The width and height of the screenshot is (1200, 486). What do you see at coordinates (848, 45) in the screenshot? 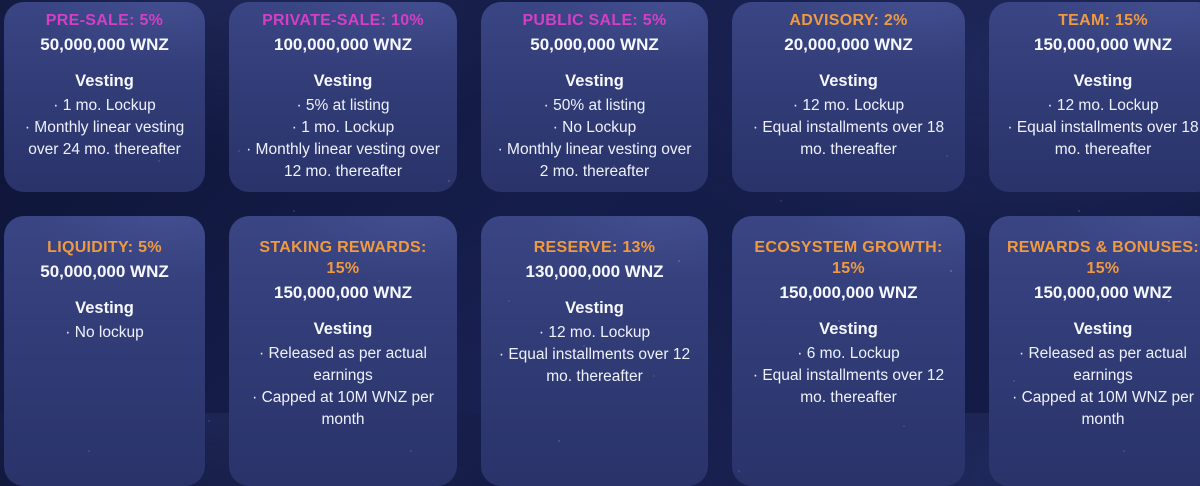
I see `allocation-amount: 20,000,000 WNZ` at bounding box center [848, 45].